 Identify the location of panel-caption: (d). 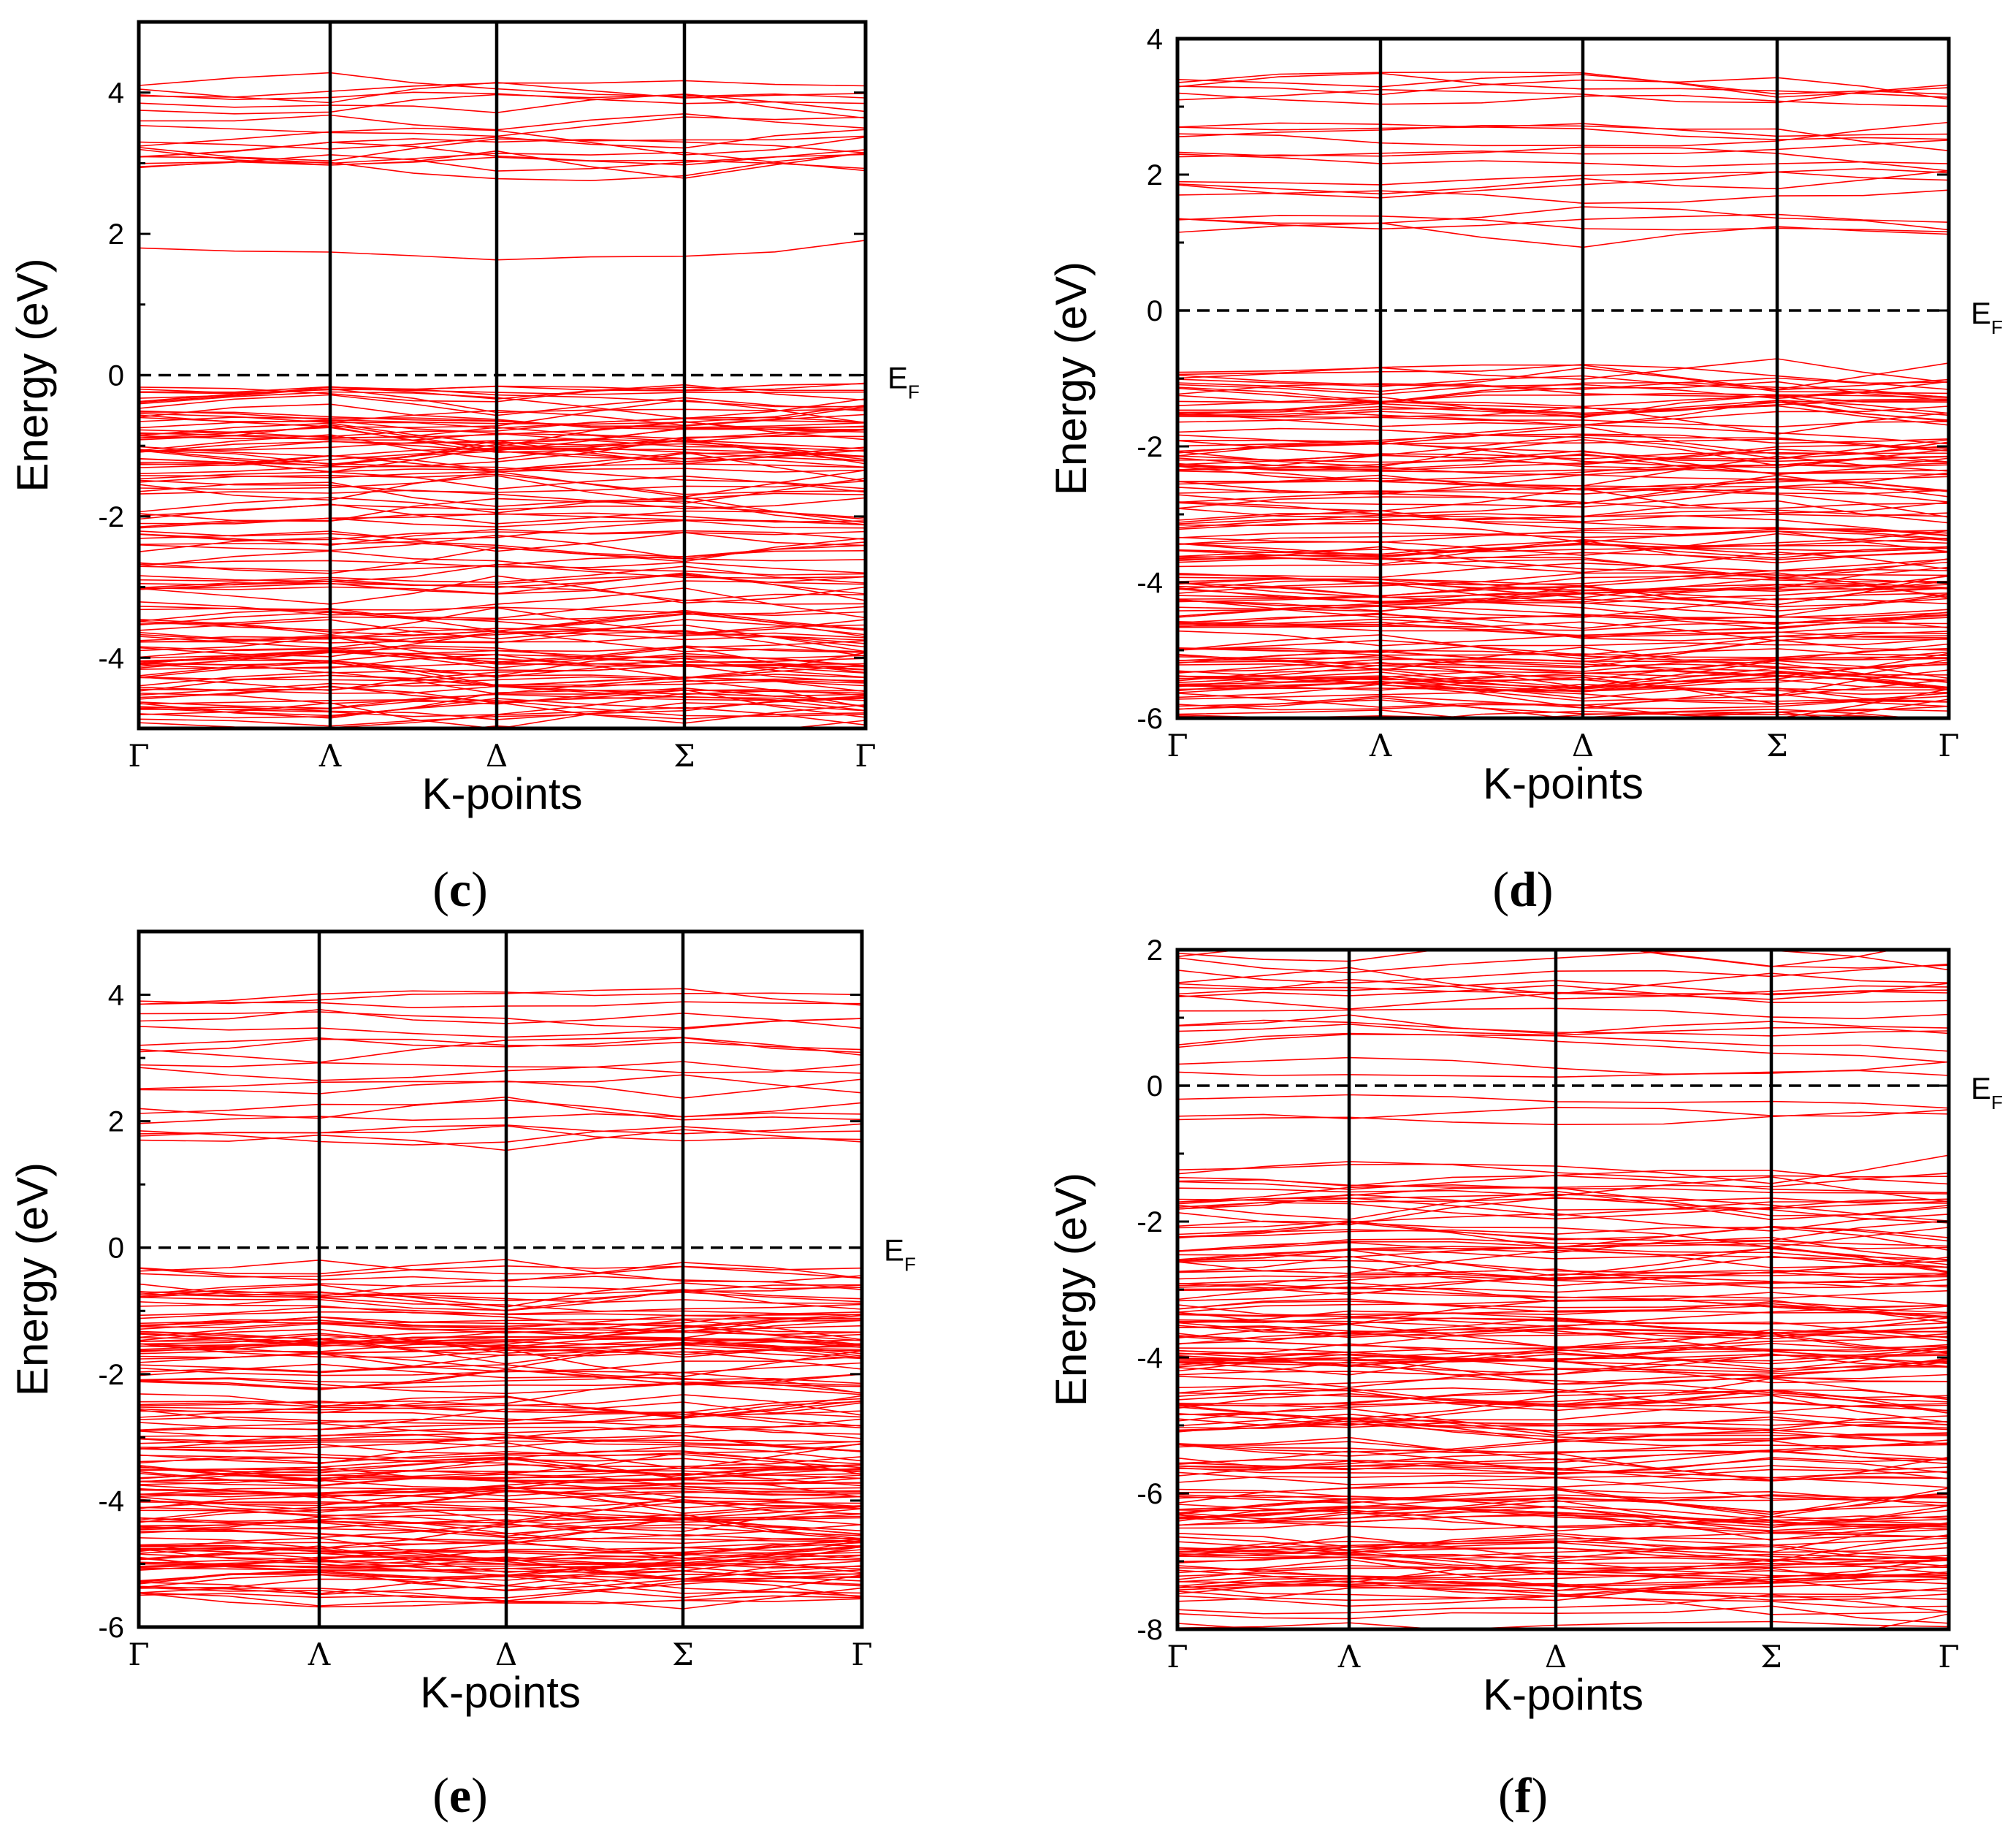
(1522, 889).